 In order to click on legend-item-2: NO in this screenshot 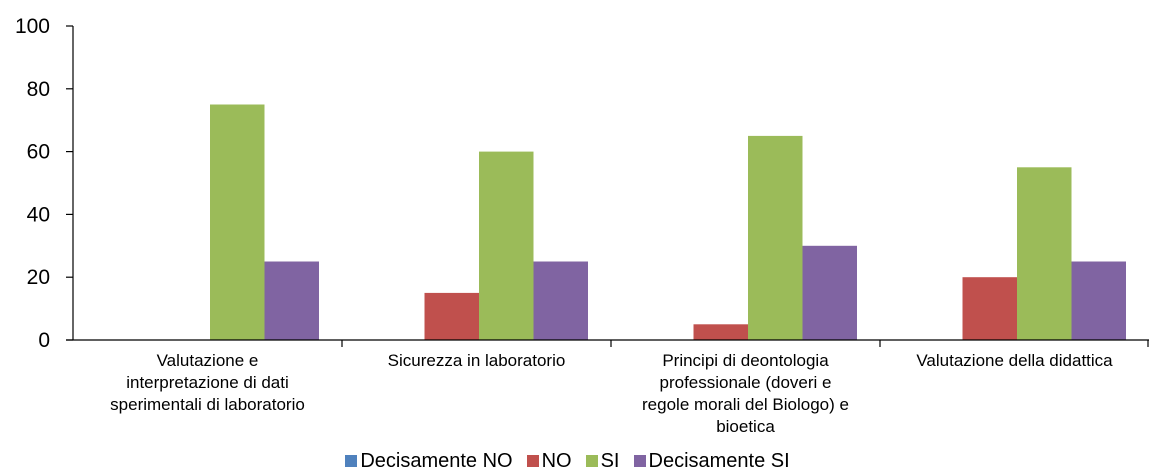, I will do `click(549, 461)`.